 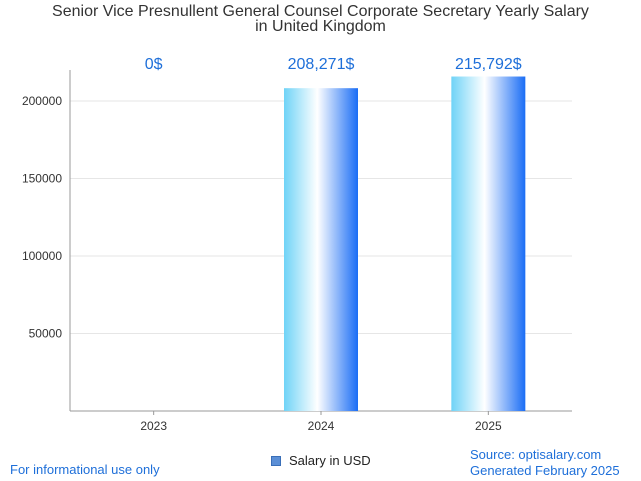 I want to click on legend: Salary in USD, so click(x=321, y=460).